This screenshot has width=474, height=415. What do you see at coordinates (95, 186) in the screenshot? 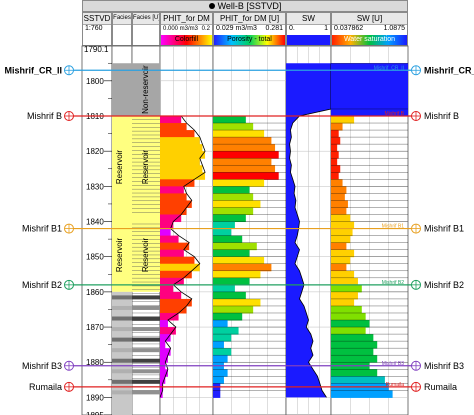
I see `depth-label: 1830` at bounding box center [95, 186].